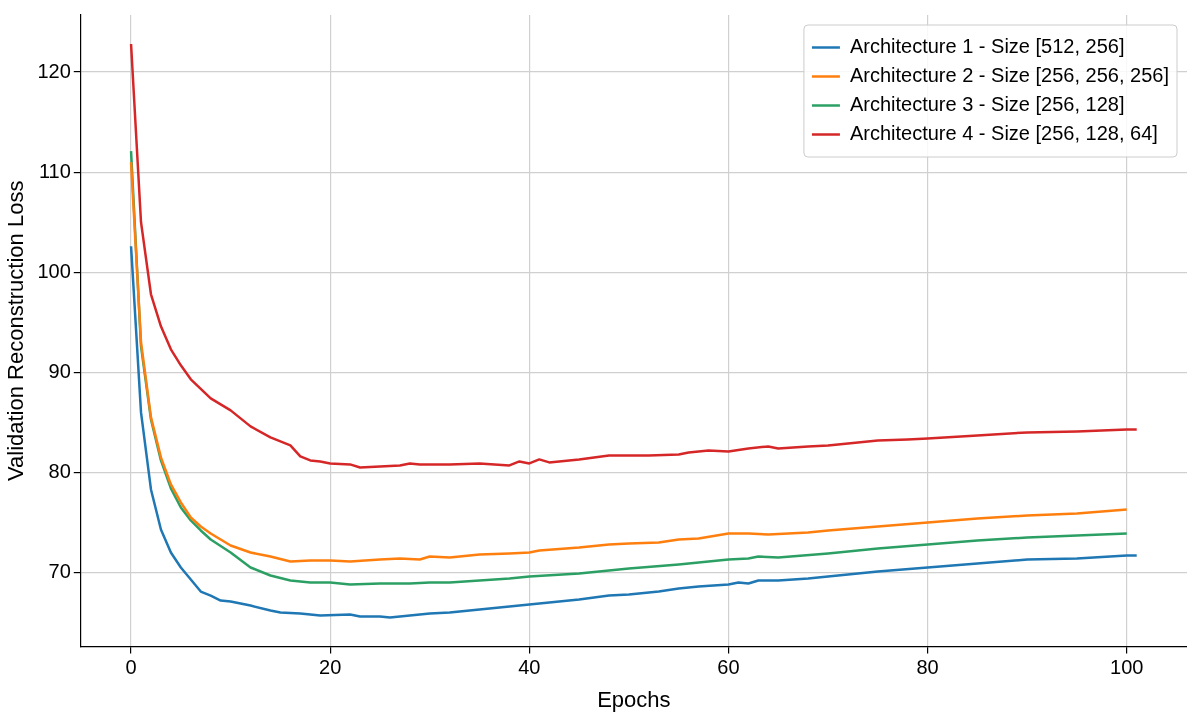 The height and width of the screenshot is (718, 1187). I want to click on y-tick-label: 90, so click(59, 370).